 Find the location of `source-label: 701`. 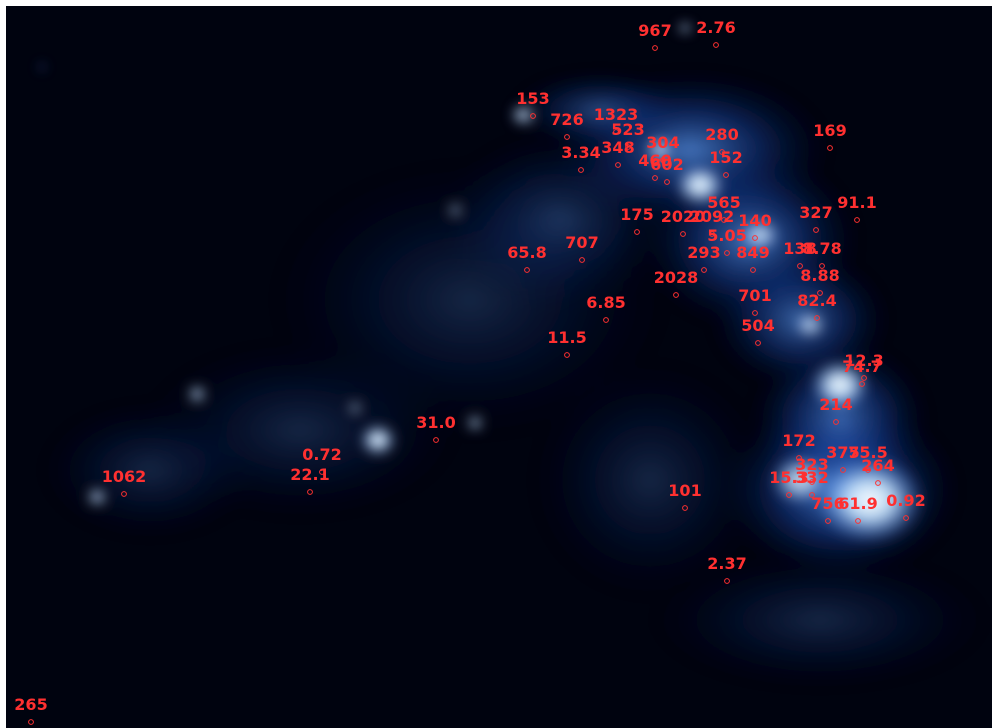

source-label: 701 is located at coordinates (754, 295).